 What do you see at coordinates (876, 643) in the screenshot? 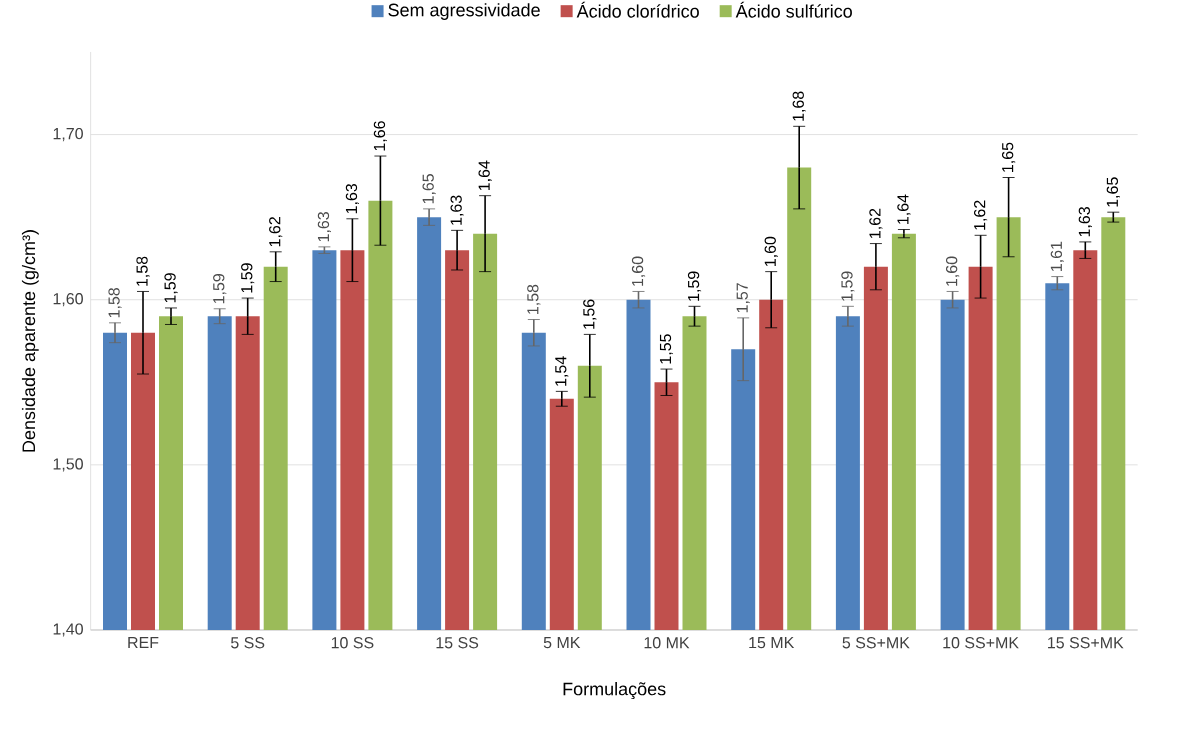
I see `x-tick-label: 5 SS+MK` at bounding box center [876, 643].